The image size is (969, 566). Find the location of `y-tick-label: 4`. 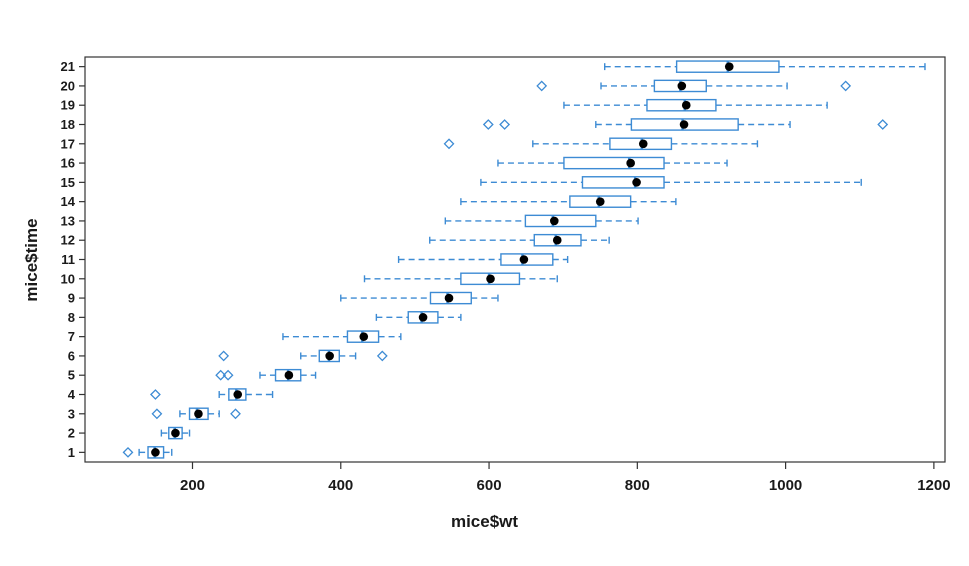

y-tick-label: 4 is located at coordinates (72, 394).